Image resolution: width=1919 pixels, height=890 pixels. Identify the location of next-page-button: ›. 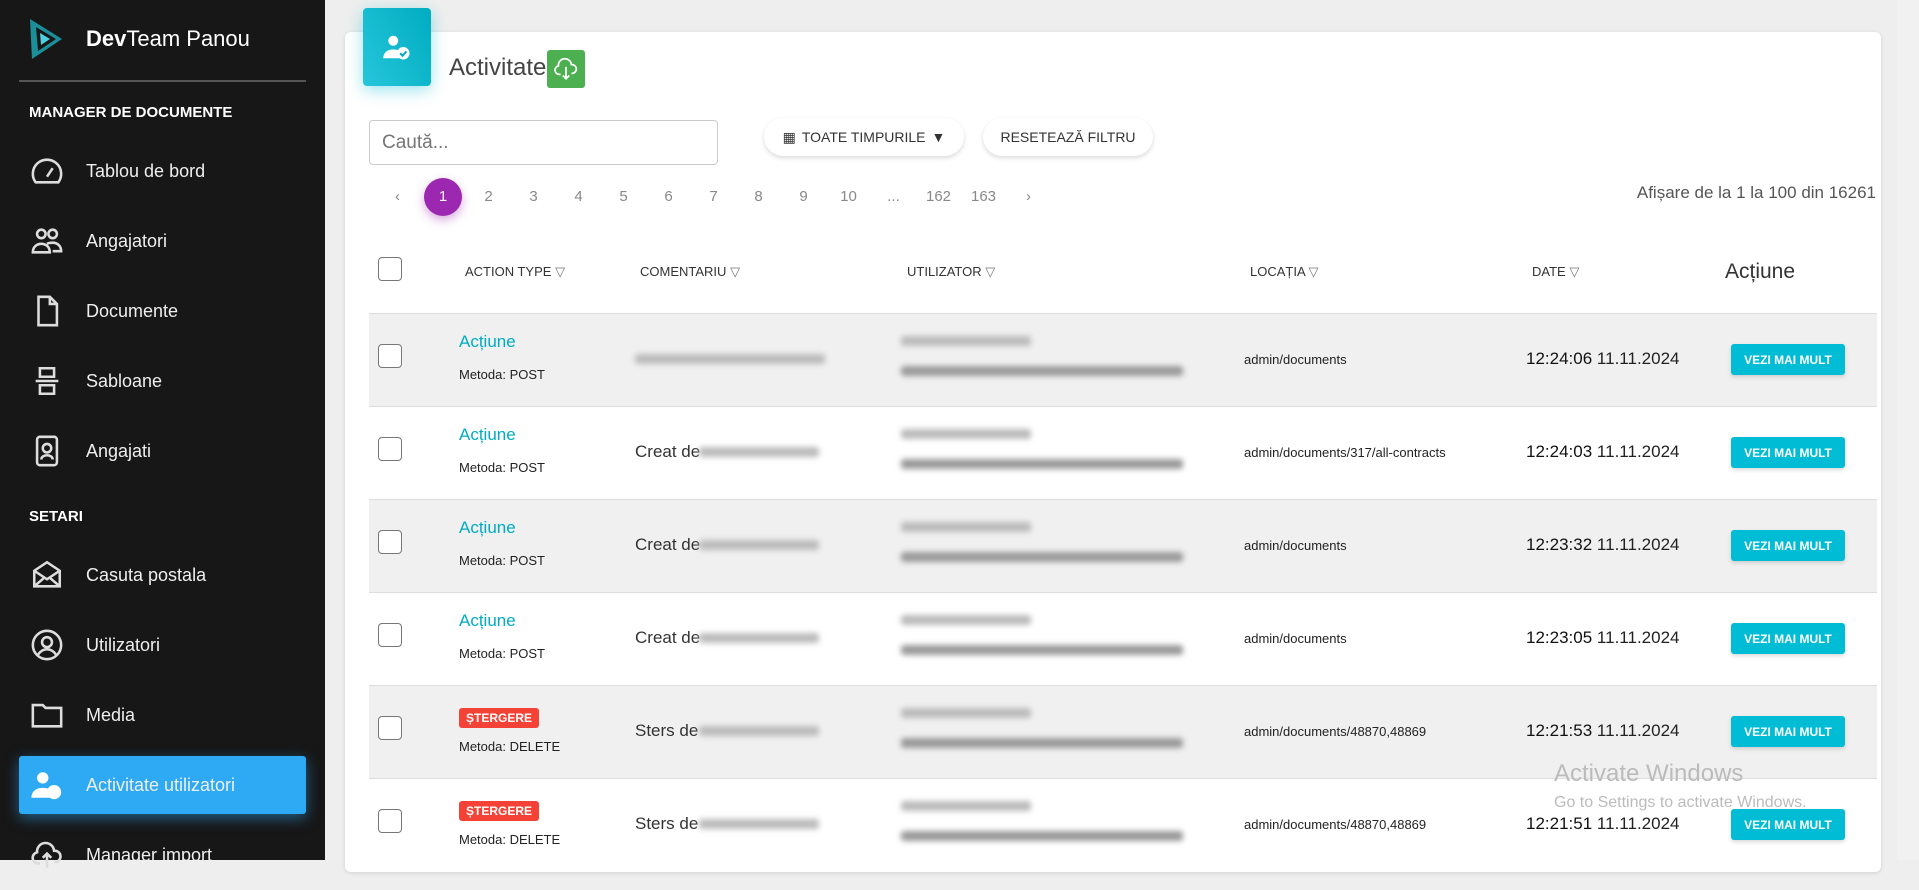
(1028, 196).